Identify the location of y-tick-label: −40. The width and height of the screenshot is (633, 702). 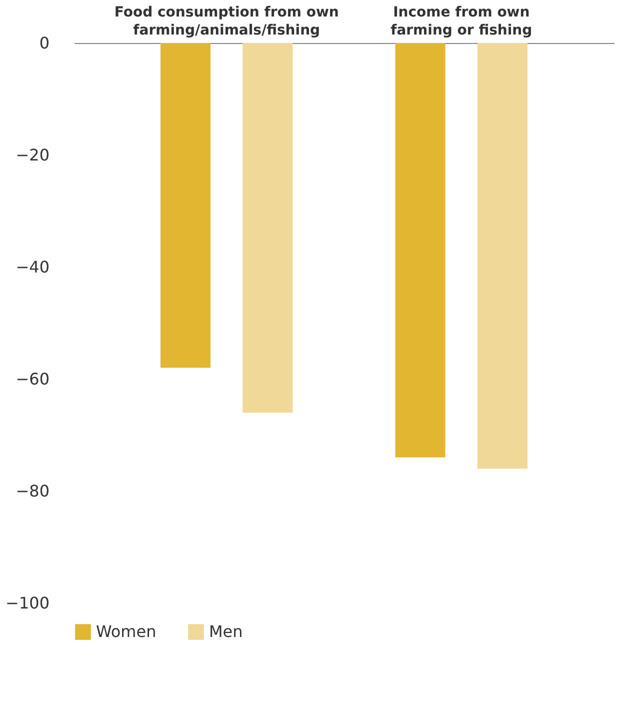
(33, 267).